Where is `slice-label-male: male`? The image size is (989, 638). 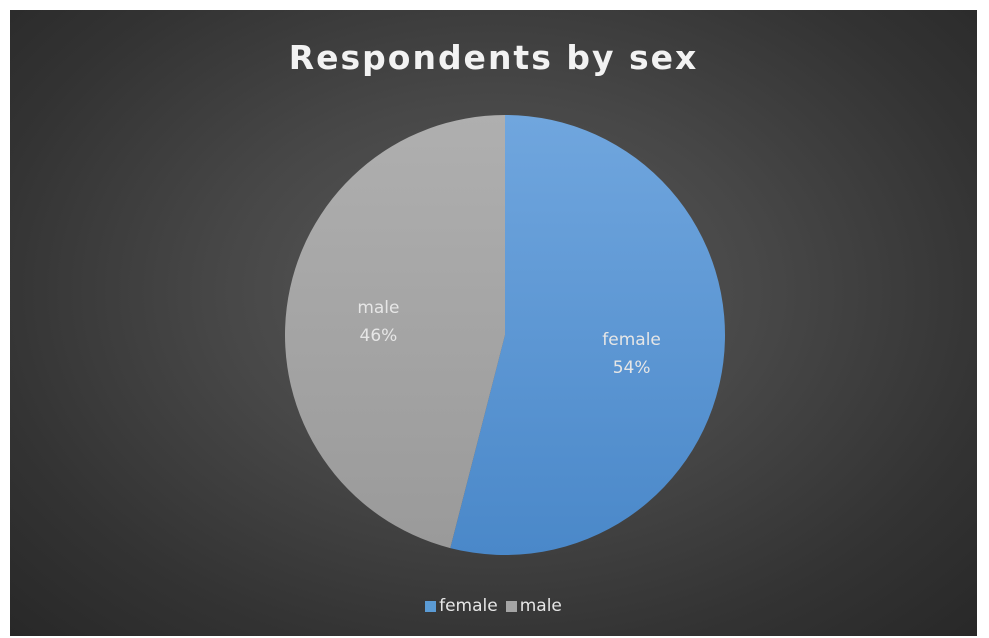 slice-label-male: male is located at coordinates (378, 308).